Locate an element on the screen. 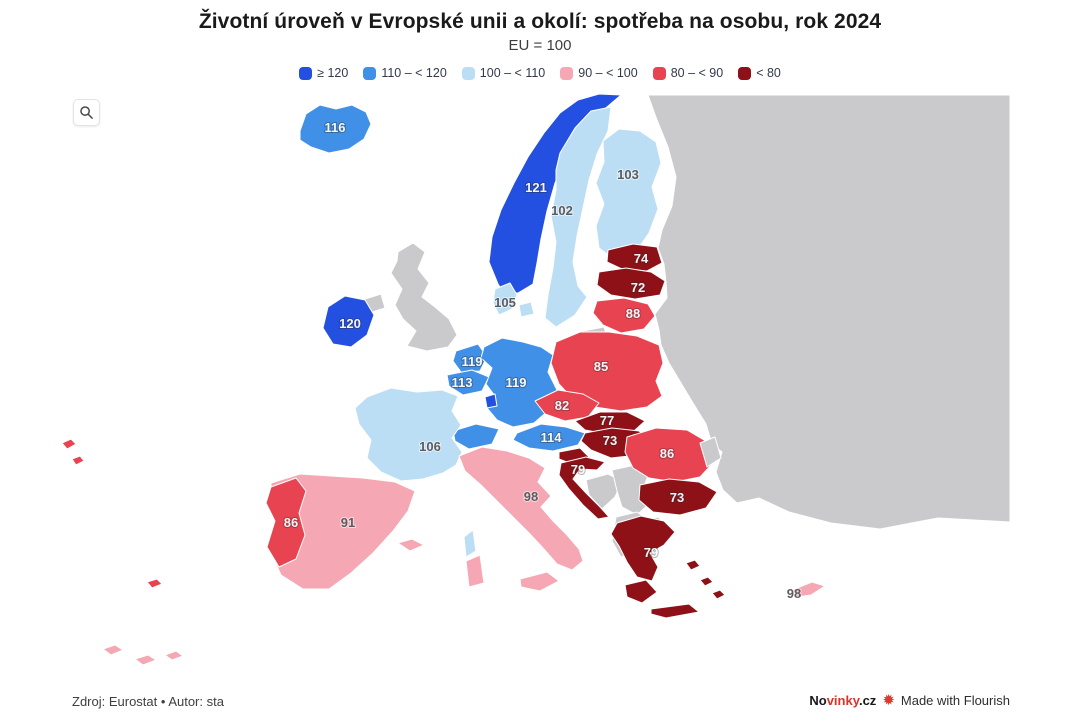 The height and width of the screenshot is (720, 1080). country-netherlands is located at coordinates (470, 358).